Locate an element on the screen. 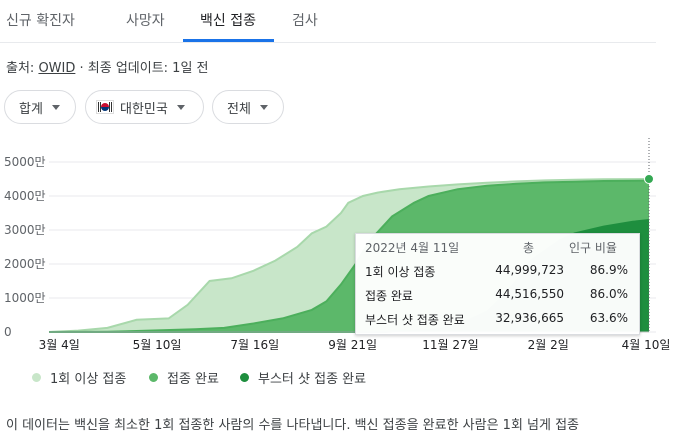 This screenshot has width=693, height=437. legend-item-fully-vaccinated: 접종 완료 is located at coordinates (184, 377).